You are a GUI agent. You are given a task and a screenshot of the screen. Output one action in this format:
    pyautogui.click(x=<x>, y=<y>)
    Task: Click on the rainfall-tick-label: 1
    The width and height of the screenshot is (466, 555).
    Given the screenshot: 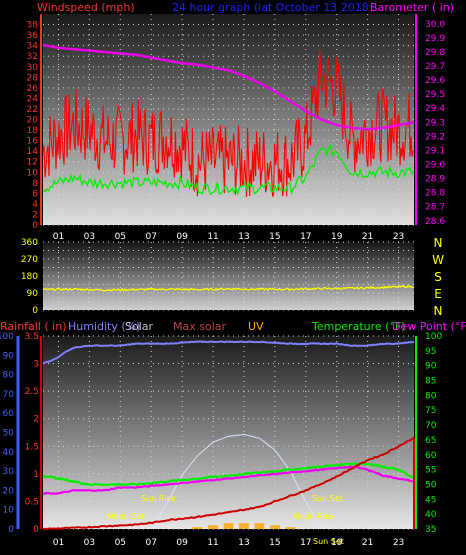 What is the action you would take?
    pyautogui.click(x=36, y=475)
    